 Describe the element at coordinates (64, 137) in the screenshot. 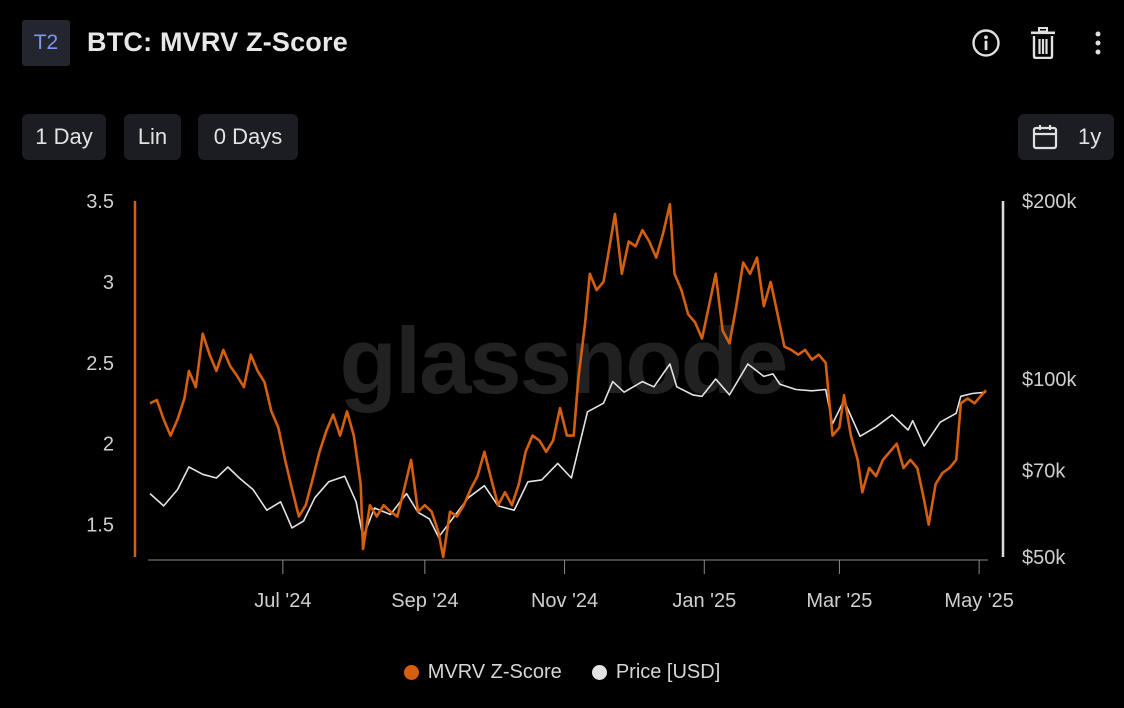

I see `resolution-button: 1 Day` at that location.